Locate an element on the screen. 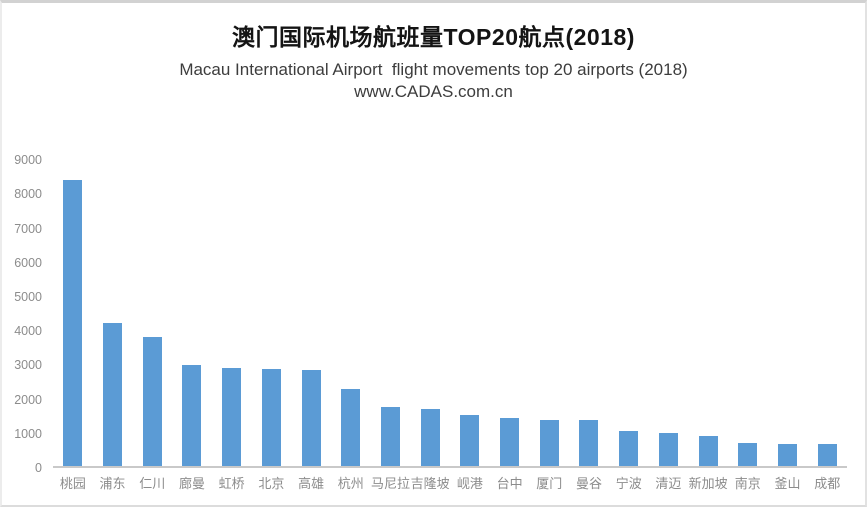  bar-马尼拉 is located at coordinates (390, 436).